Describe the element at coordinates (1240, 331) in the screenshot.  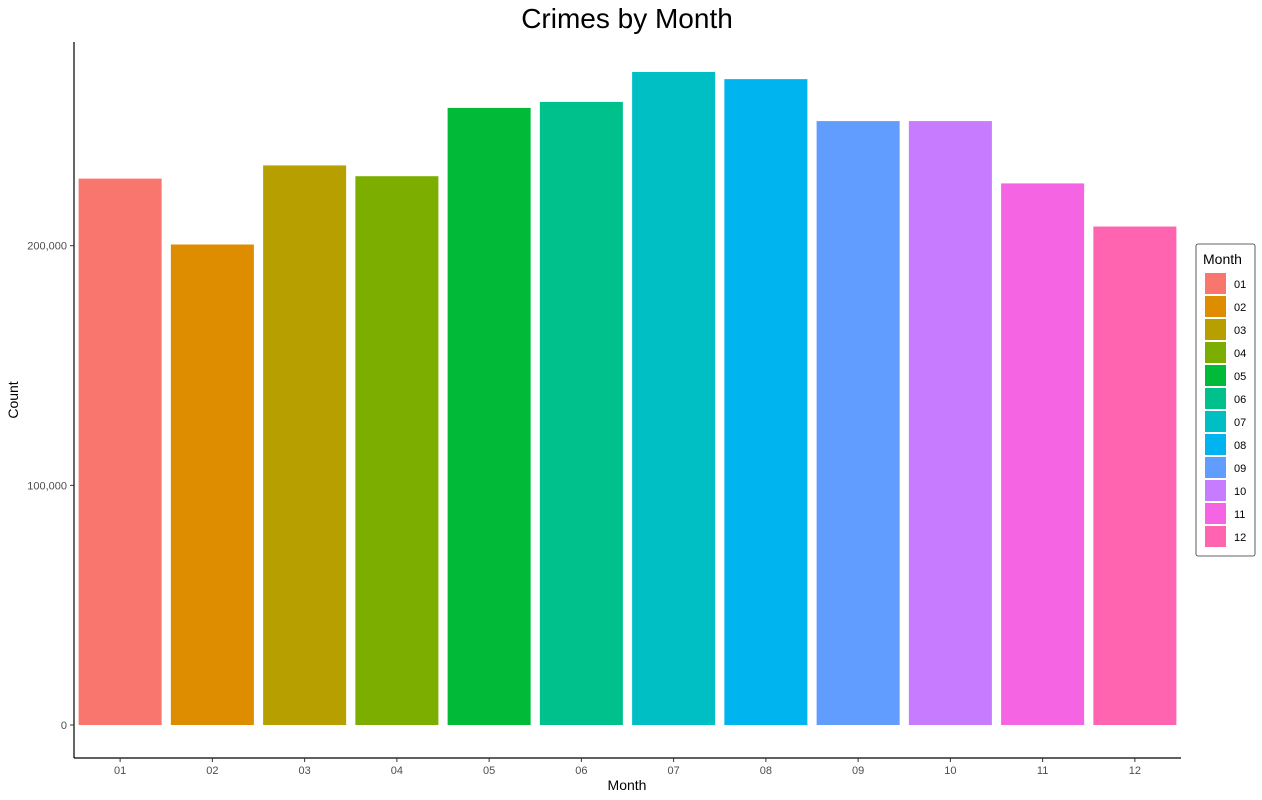
I see `legend-label-03: 03` at that location.